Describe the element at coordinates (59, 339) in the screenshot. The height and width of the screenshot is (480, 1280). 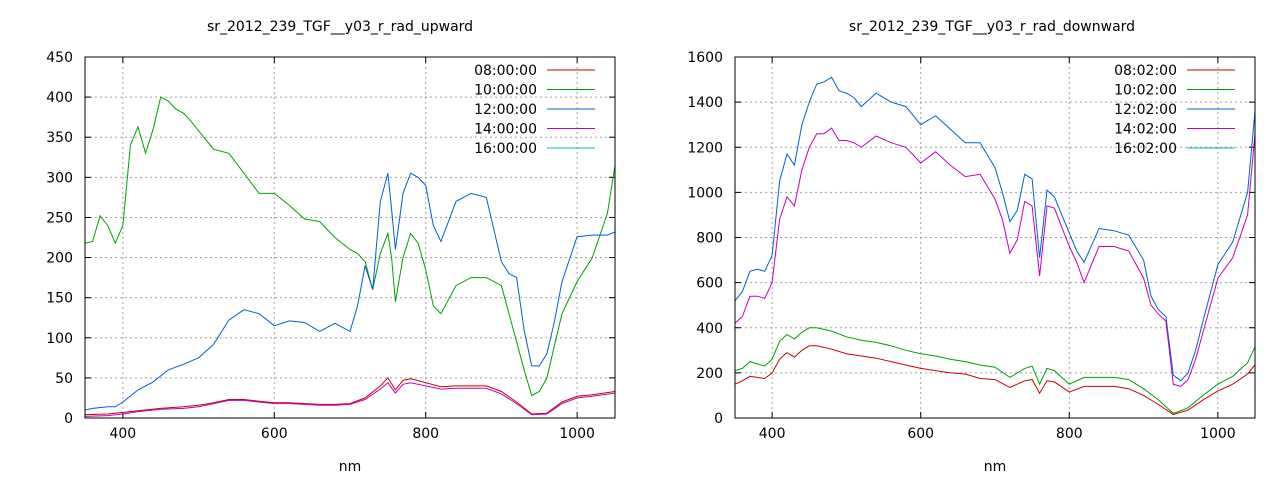
I see `y-tick-label: 100` at that location.